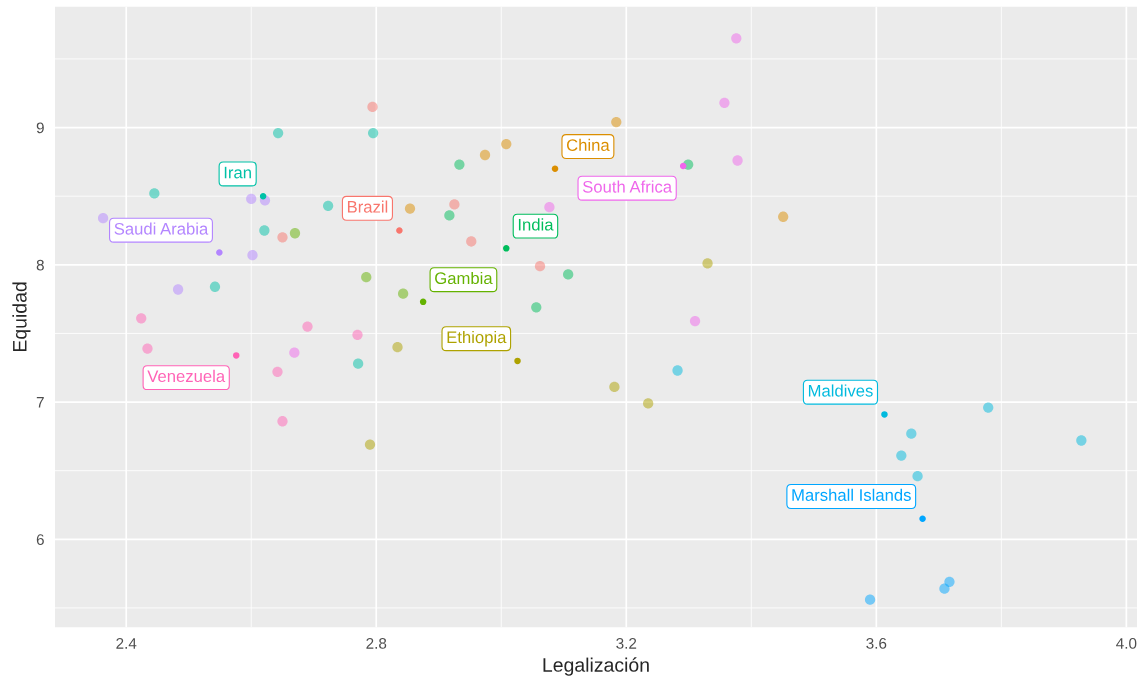  Describe the element at coordinates (40, 402) in the screenshot. I see `y-tick-label: 7` at that location.